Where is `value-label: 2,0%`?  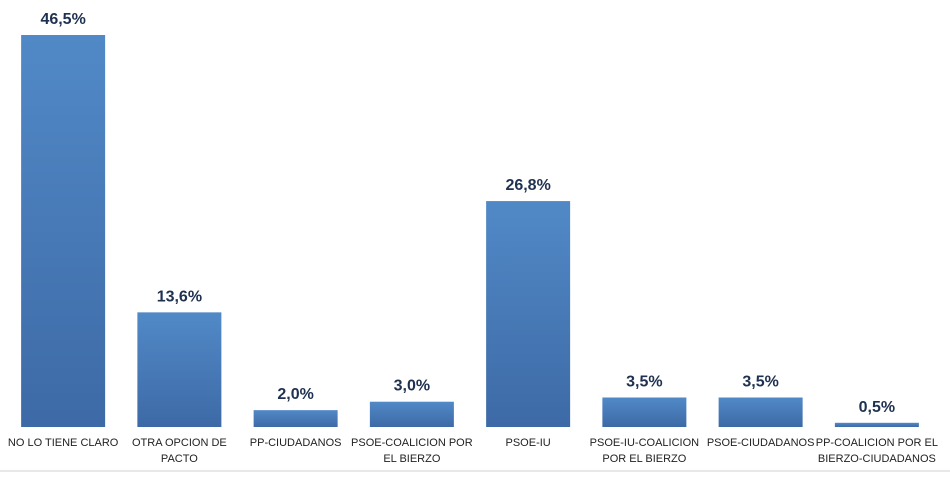 value-label: 2,0% is located at coordinates (295, 394).